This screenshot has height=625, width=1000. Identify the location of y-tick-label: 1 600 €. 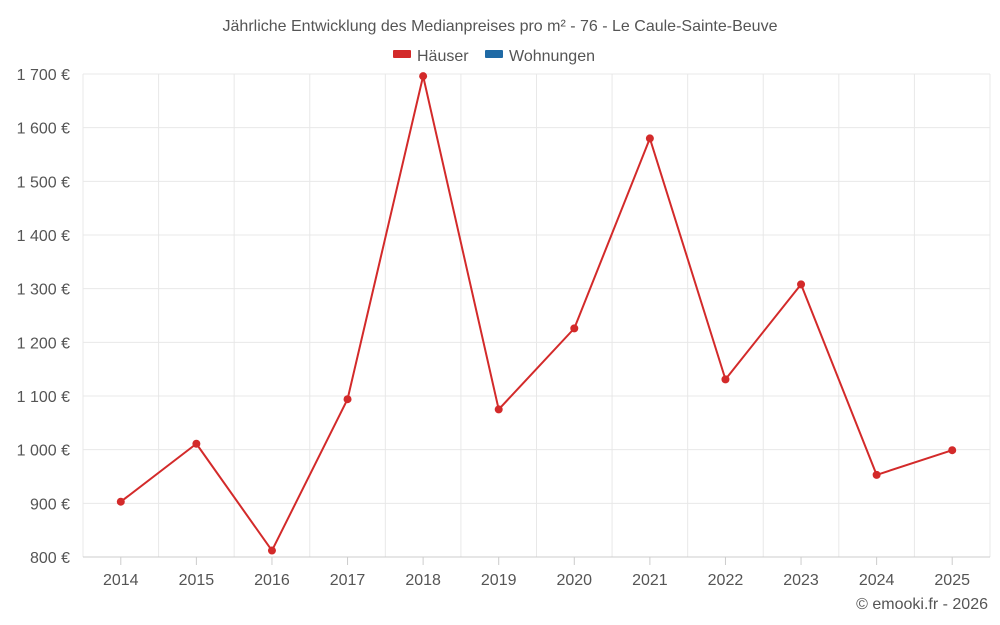
(43, 129).